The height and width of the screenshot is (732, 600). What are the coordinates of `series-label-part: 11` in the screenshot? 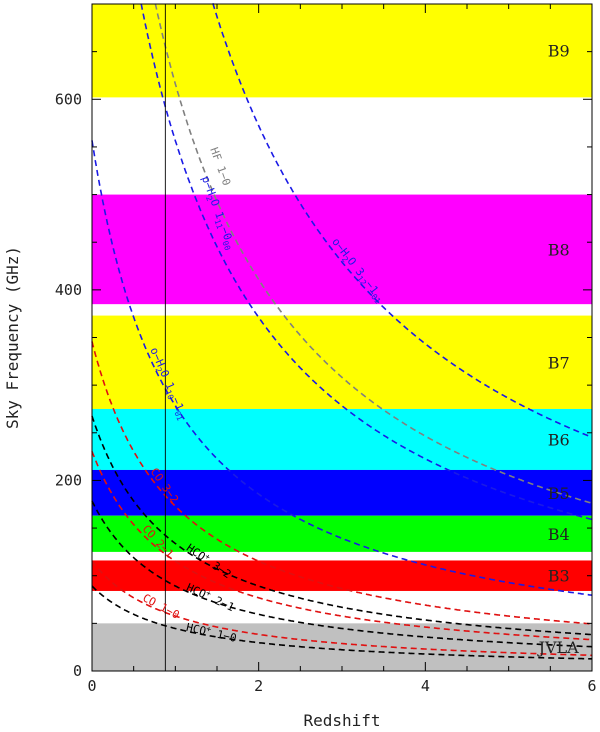 It's located at (218, 224).